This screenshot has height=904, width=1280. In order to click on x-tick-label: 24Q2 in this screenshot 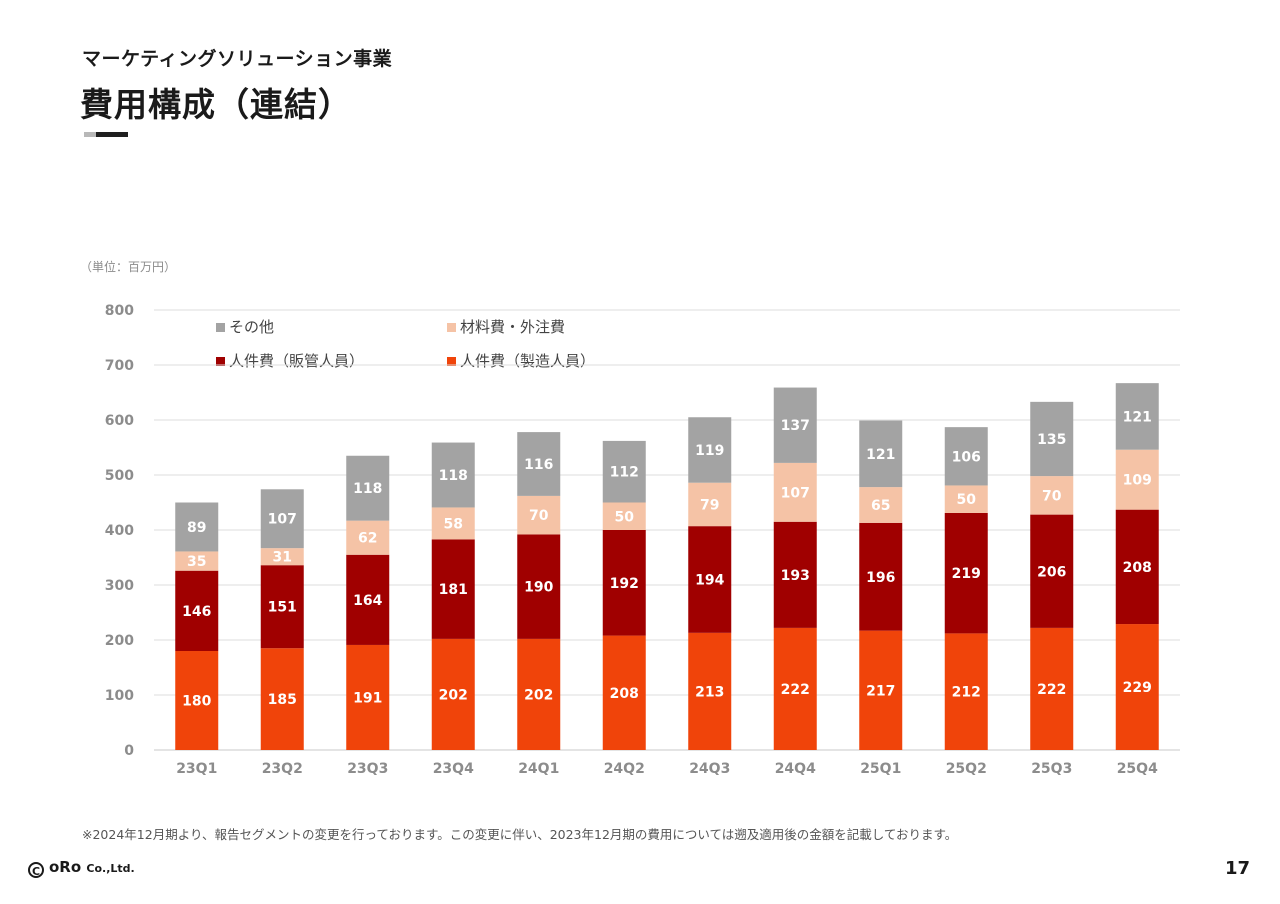, I will do `click(624, 769)`.